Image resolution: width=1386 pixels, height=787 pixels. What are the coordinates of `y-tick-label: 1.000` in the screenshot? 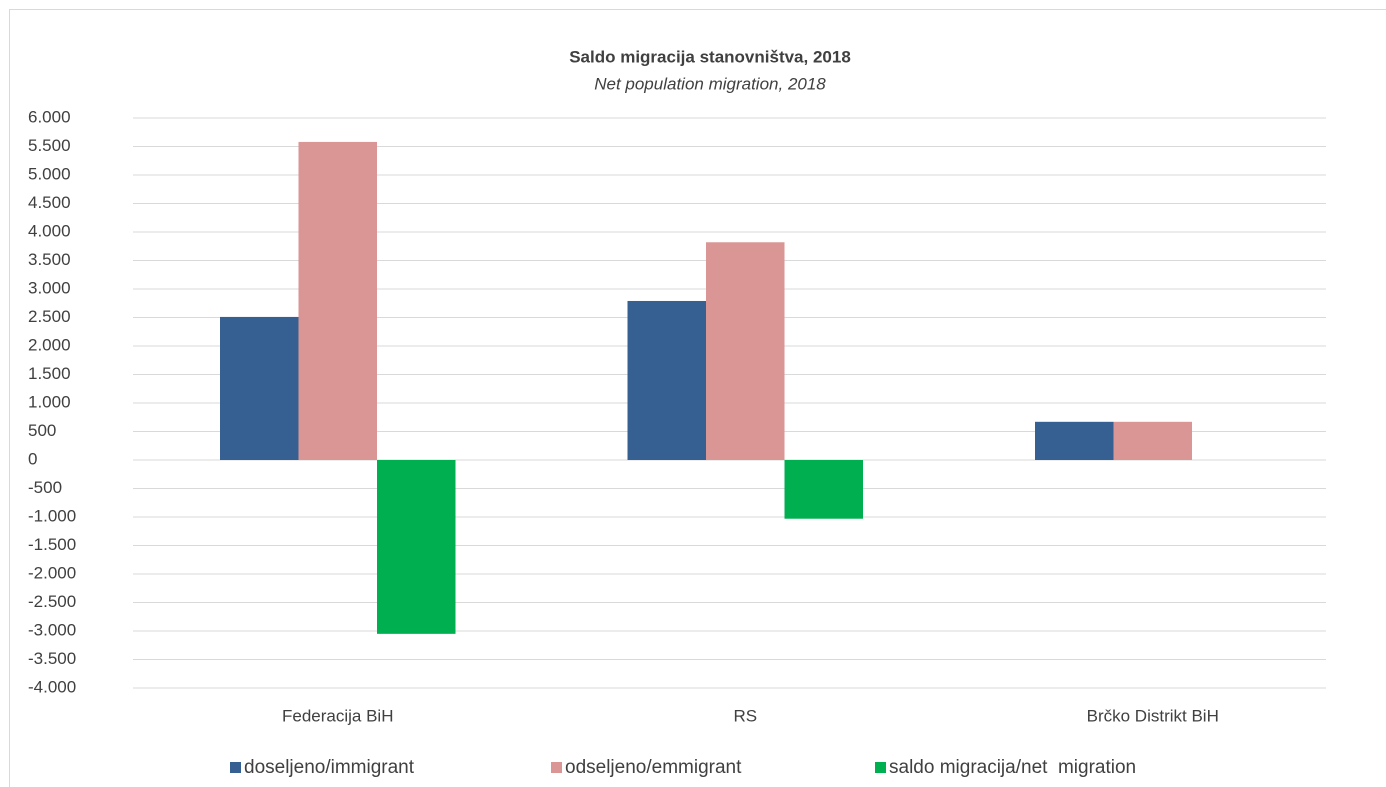 It's located at (49, 401).